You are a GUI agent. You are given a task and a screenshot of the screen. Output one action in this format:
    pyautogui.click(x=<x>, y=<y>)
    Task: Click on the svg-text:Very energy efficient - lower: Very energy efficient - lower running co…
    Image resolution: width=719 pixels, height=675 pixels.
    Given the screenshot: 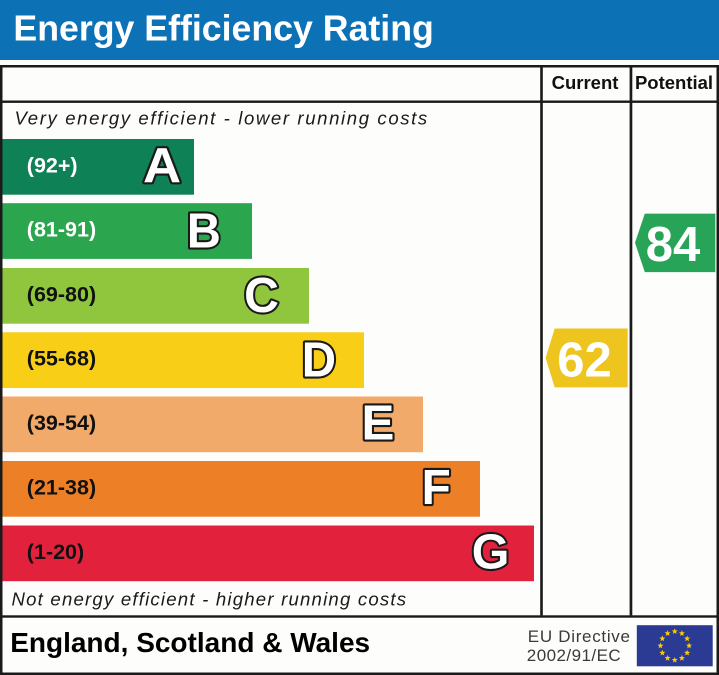 What is the action you would take?
    pyautogui.click(x=222, y=118)
    